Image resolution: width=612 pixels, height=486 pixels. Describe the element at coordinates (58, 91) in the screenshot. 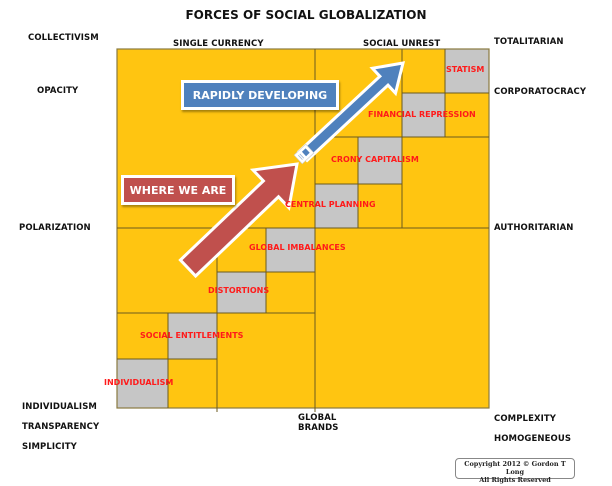

I see `label-opacity: OPACITY` at that location.